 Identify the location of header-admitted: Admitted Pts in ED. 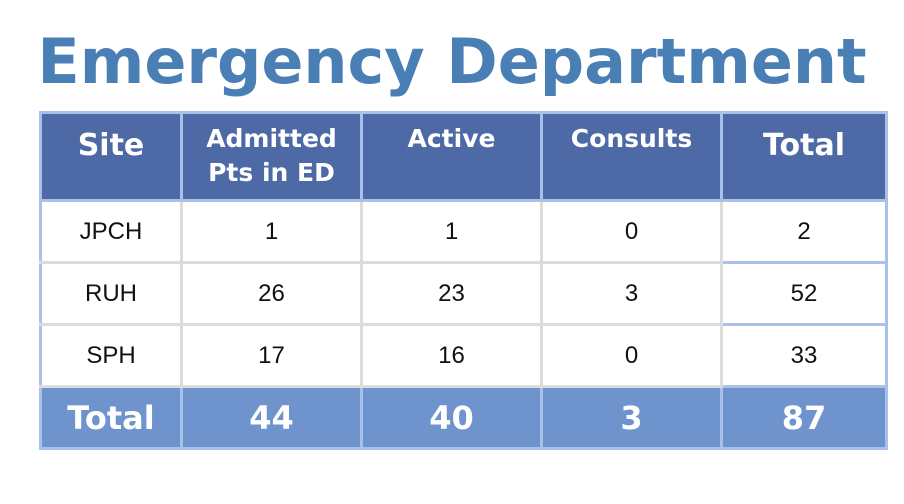
(271, 156).